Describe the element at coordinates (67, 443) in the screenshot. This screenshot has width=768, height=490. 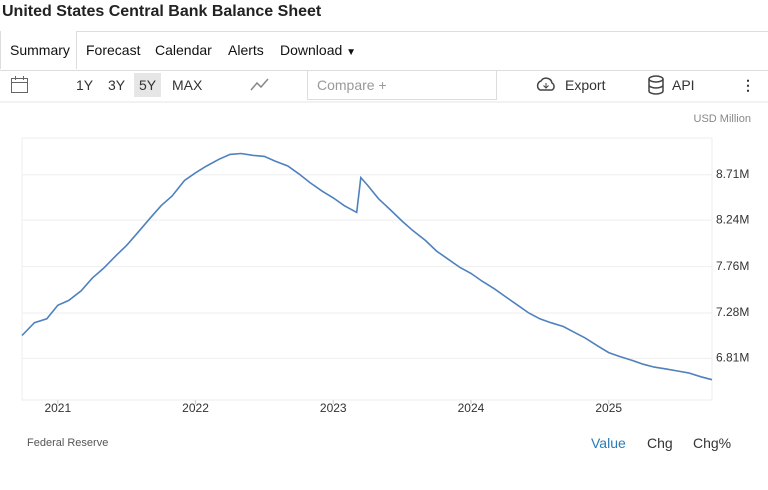
I see `source-label: Federal Reserve` at that location.